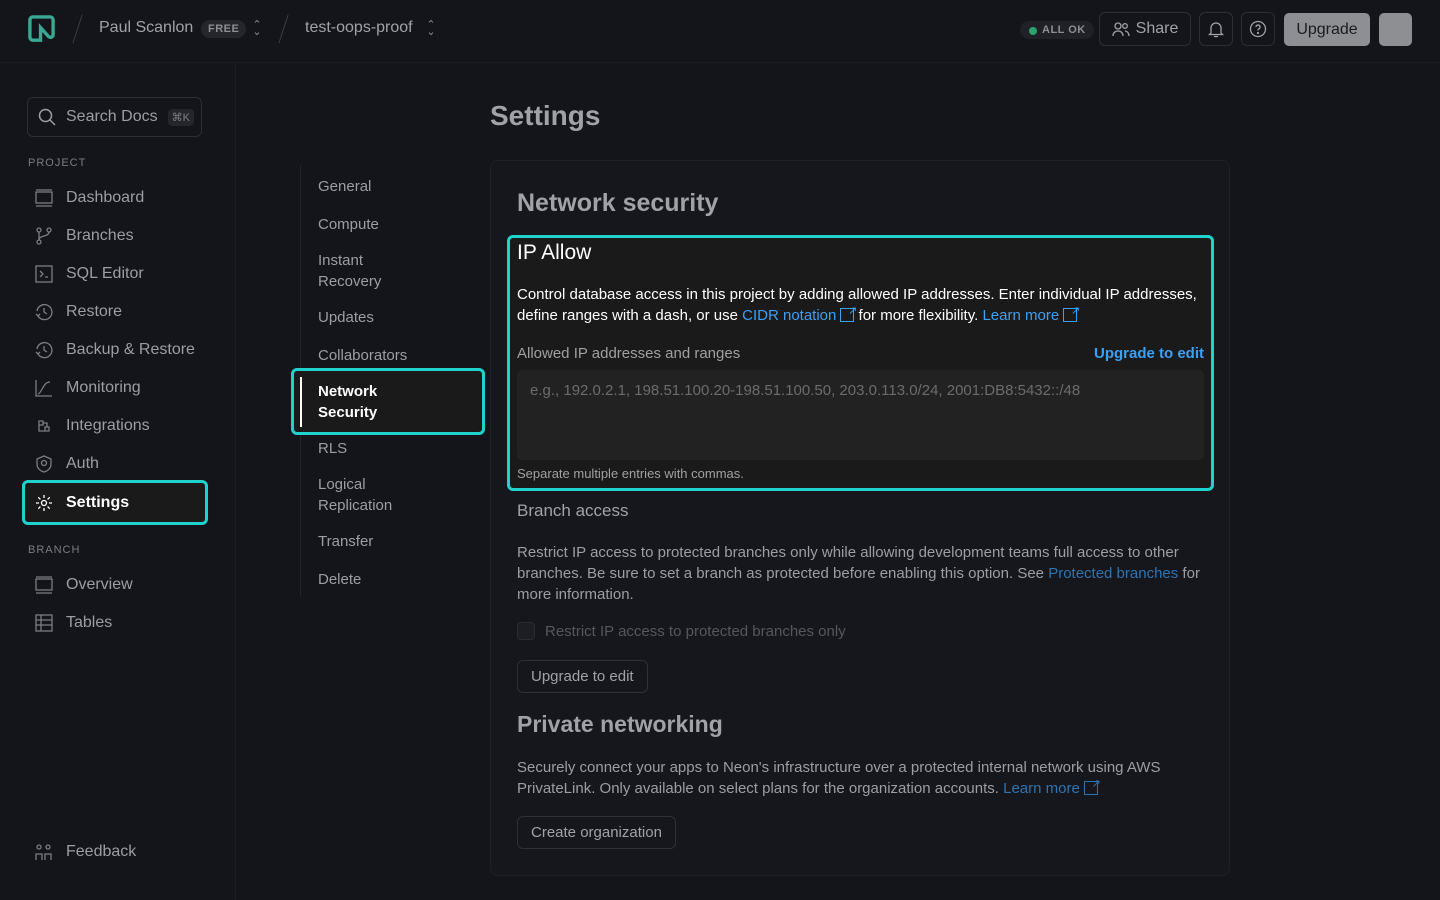  Describe the element at coordinates (44, 426) in the screenshot. I see `integrations-icon` at that location.